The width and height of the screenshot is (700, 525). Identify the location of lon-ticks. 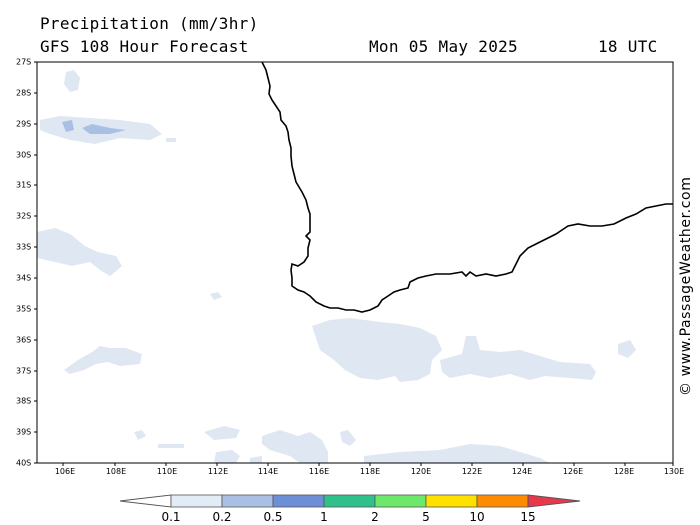
(368, 464).